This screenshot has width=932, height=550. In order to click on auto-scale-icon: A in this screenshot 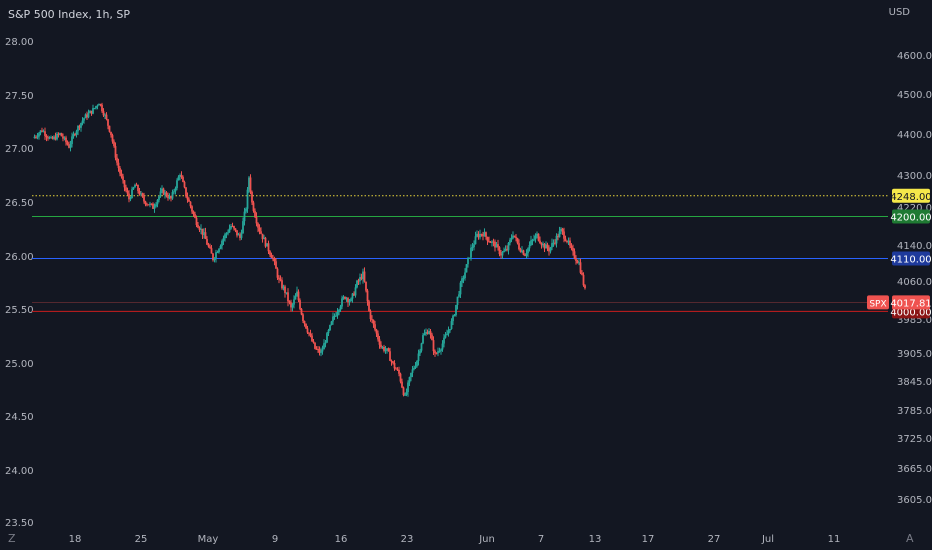, I will do `click(910, 538)`.